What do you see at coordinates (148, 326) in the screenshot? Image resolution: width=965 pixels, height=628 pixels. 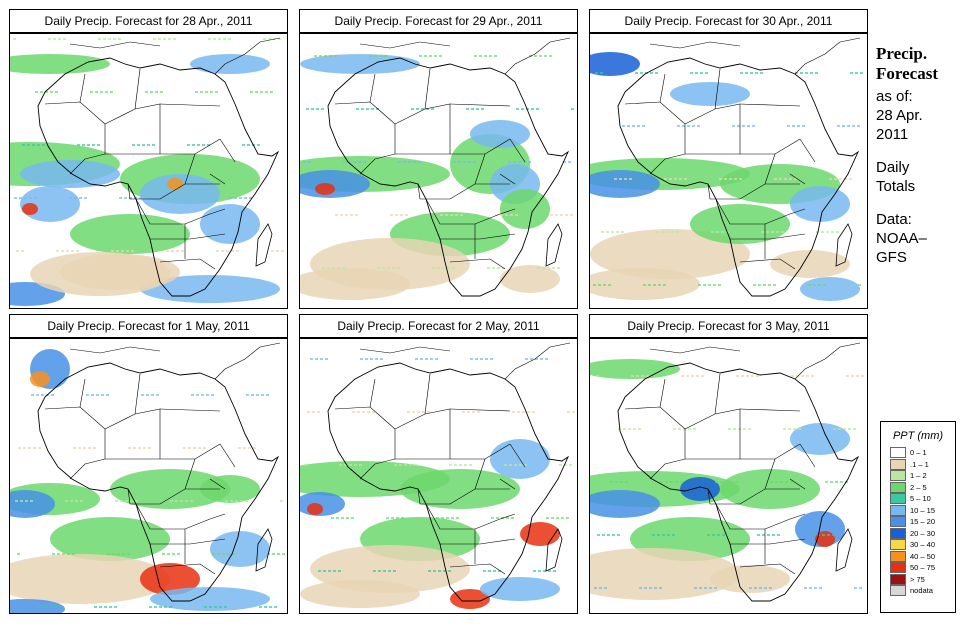 I see `panel-title: Daily Precip. Forecast for 1 May, 2011` at bounding box center [148, 326].